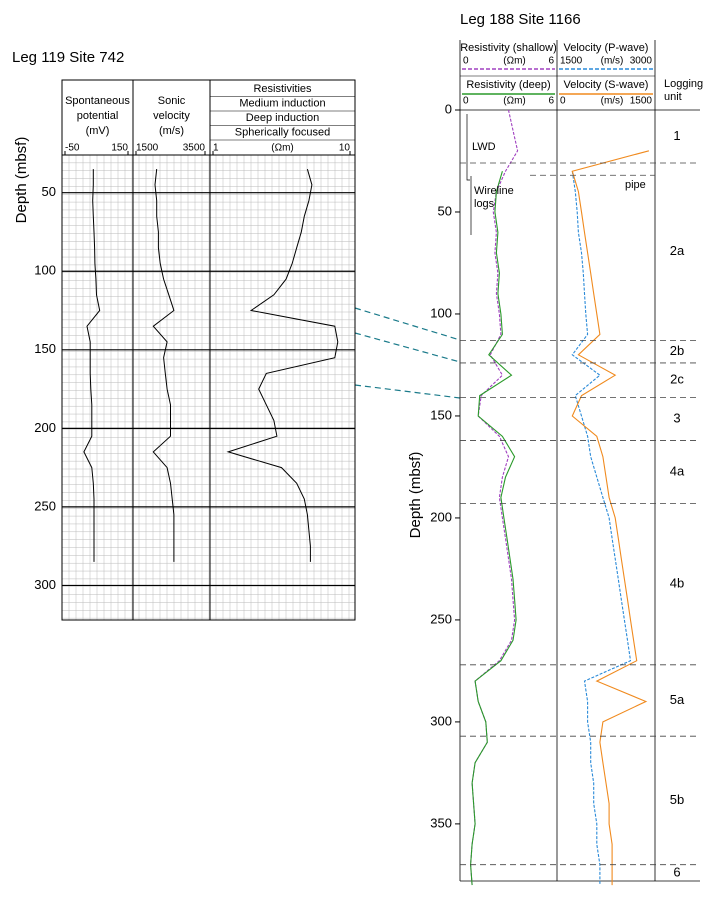 Image resolution: width=713 pixels, height=899 pixels. Describe the element at coordinates (68, 57) in the screenshot. I see `left-title: Leg 119 Site 742` at that location.